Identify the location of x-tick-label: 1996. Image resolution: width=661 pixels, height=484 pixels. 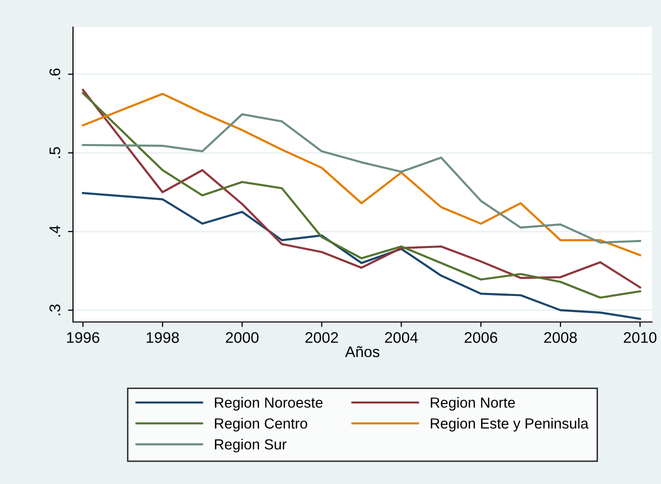
(83, 337).